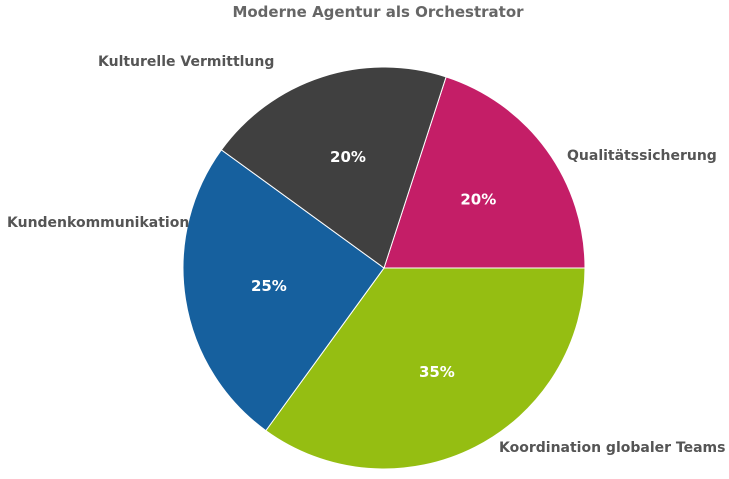 Image resolution: width=729 pixels, height=479 pixels. What do you see at coordinates (269, 286) in the screenshot?
I see `value-label-kundenkommunikation: 25%` at bounding box center [269, 286].